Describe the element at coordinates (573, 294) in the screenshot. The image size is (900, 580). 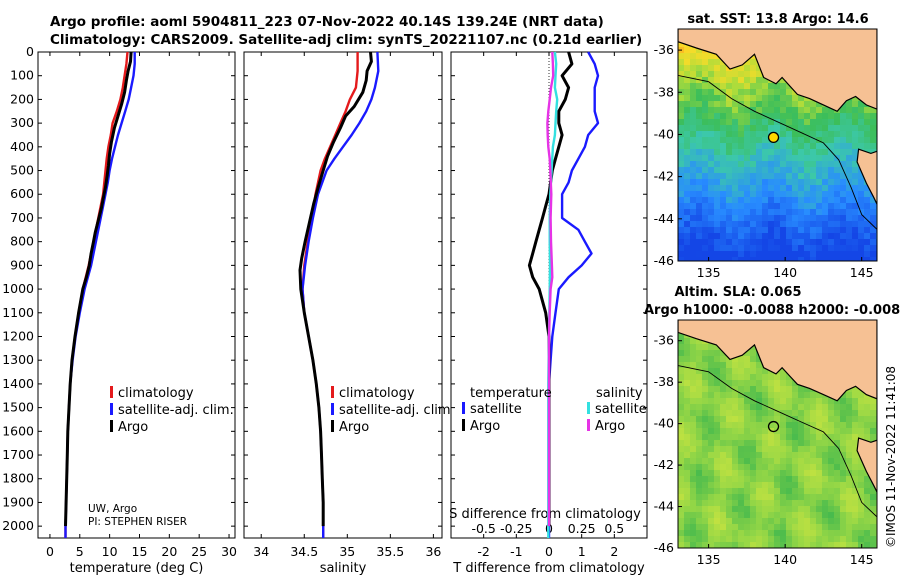
I see `series-satellite` at that location.